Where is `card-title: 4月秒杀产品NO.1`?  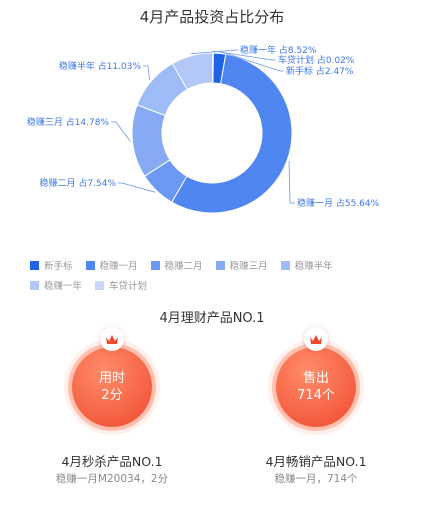 card-title: 4月秒杀产品NO.1 is located at coordinates (112, 461).